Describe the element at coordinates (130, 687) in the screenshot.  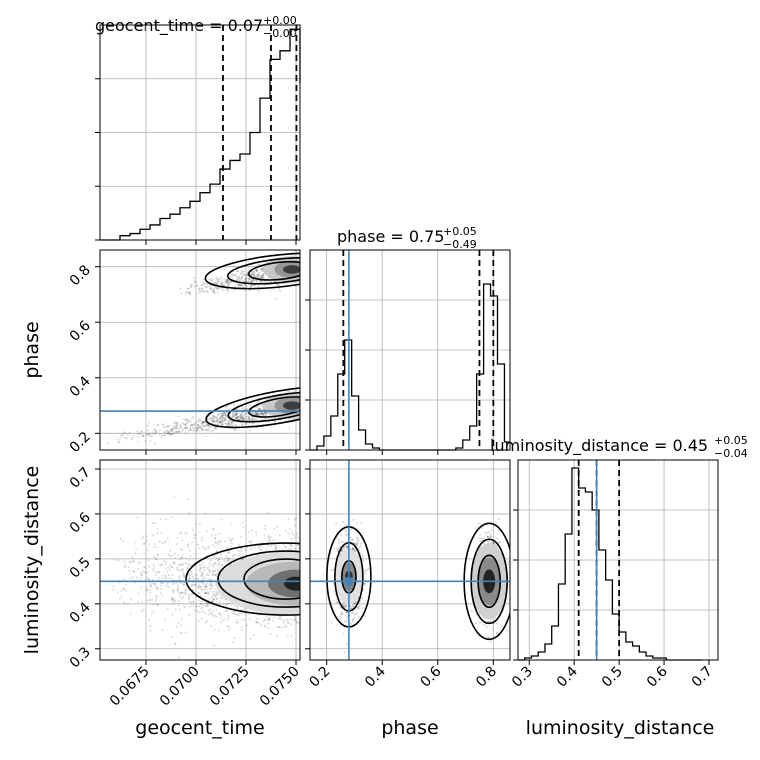
I see `x-tick-label: 0.0675` at that location.